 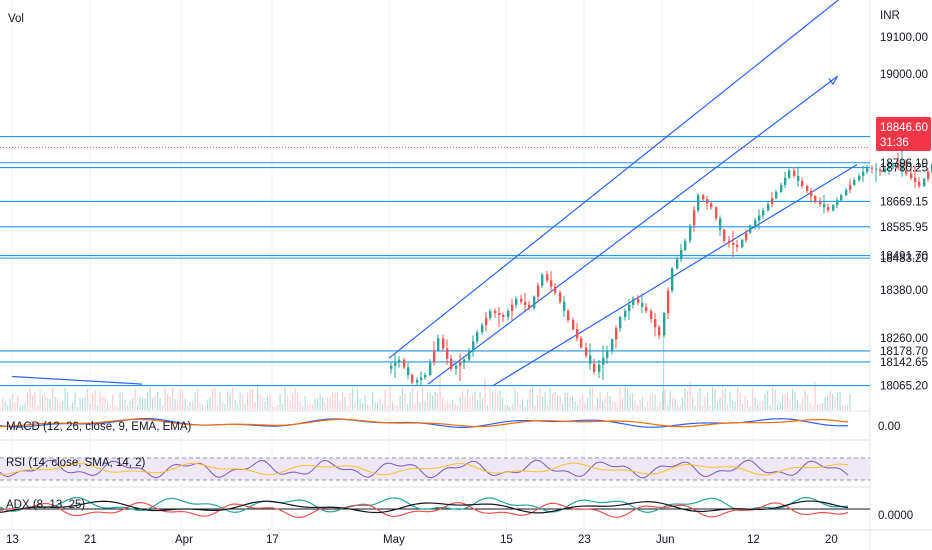 What do you see at coordinates (422, 540) in the screenshot?
I see `x-axis: 13 21 Apr 17 May 15 23 Jun 12 20` at bounding box center [422, 540].